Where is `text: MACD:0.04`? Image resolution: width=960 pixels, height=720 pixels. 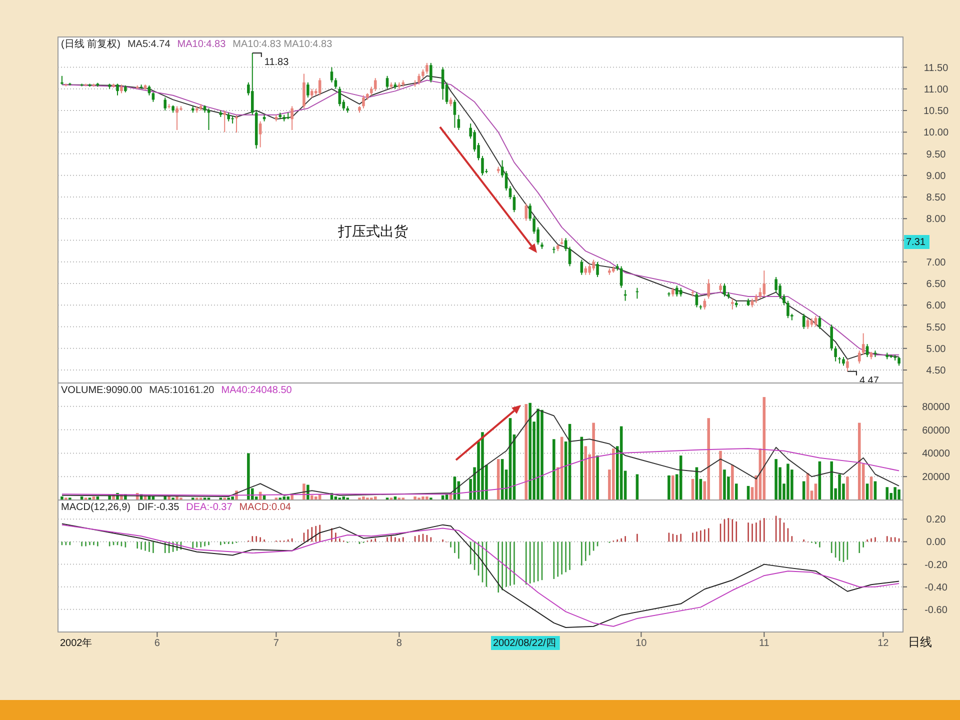 text: MACD:0.04 is located at coordinates (265, 507).